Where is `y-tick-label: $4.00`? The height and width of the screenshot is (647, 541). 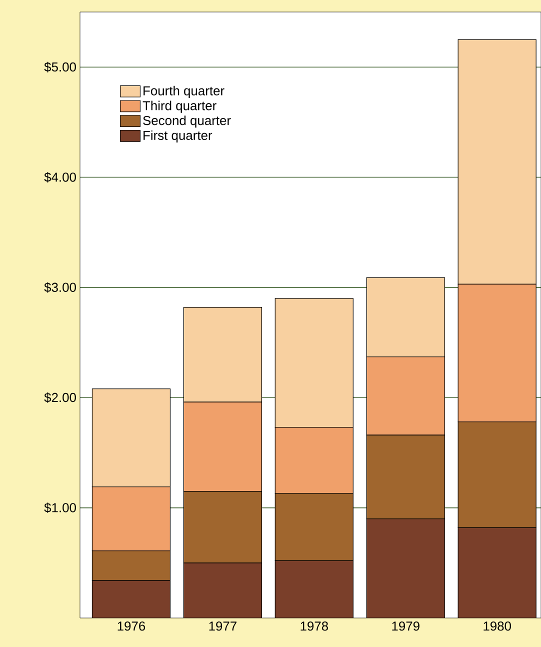 y-tick-label: $4.00 is located at coordinates (60, 177).